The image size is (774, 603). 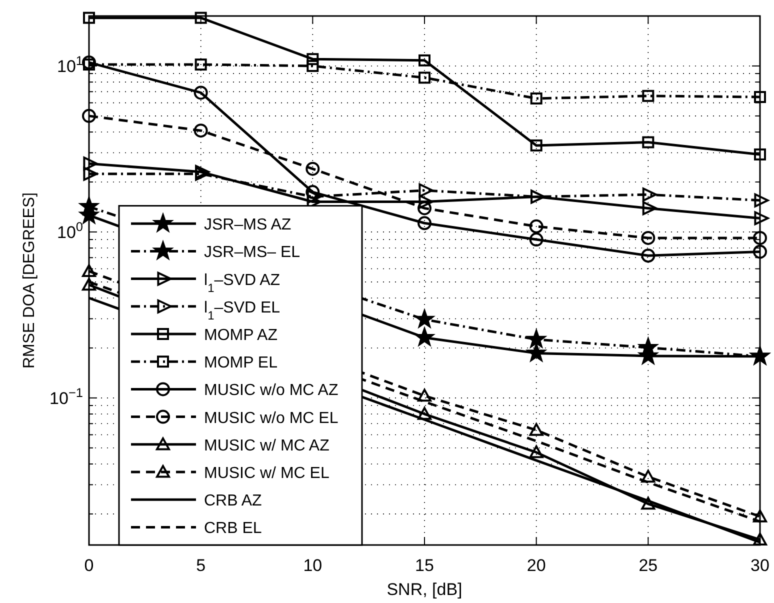 I want to click on x-tick-label: 25, so click(x=648, y=565).